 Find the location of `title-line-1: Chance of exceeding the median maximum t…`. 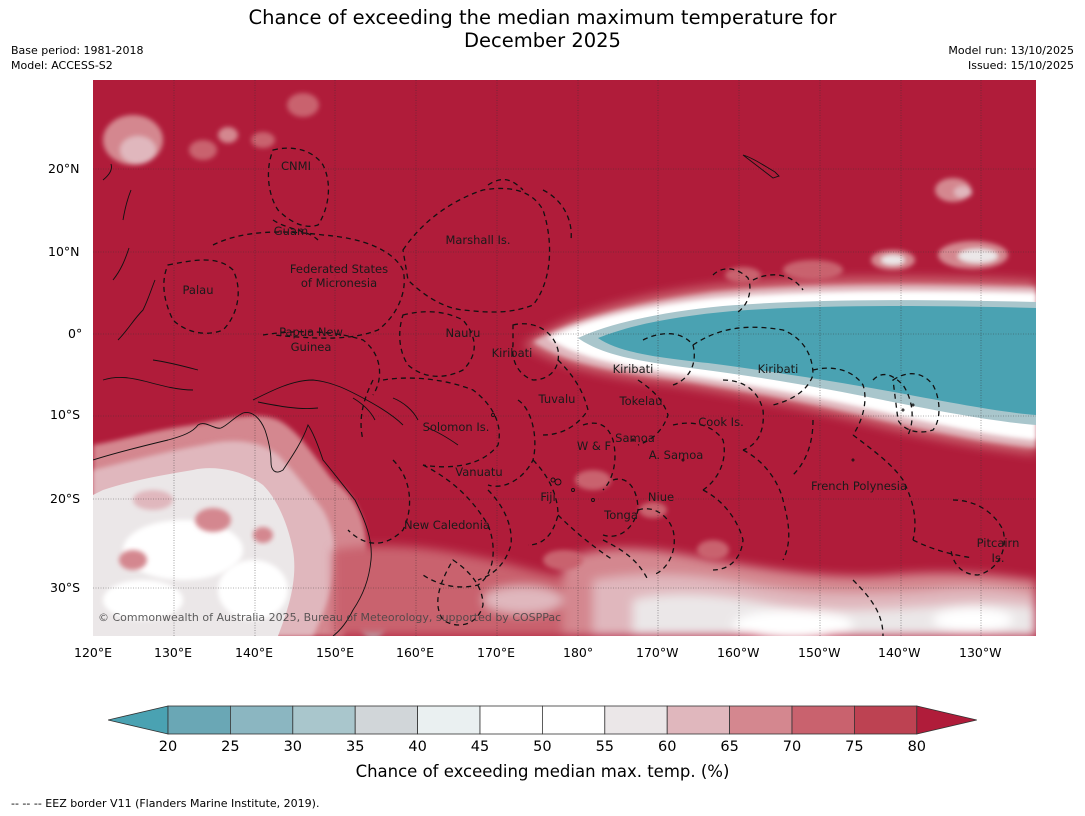

title-line-1: Chance of exceeding the median maximum t… is located at coordinates (542, 17).